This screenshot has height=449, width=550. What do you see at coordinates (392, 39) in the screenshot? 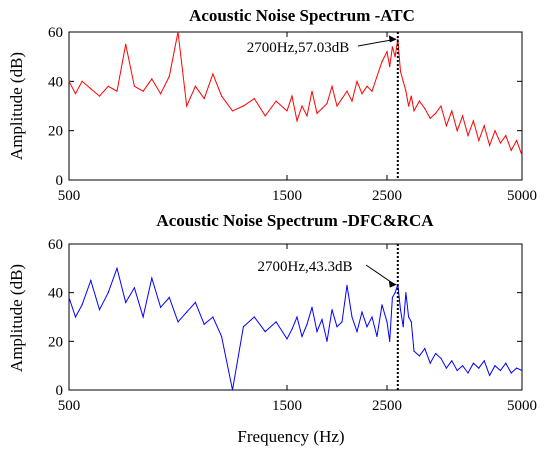
I see `annotation-arrowhead` at bounding box center [392, 39].